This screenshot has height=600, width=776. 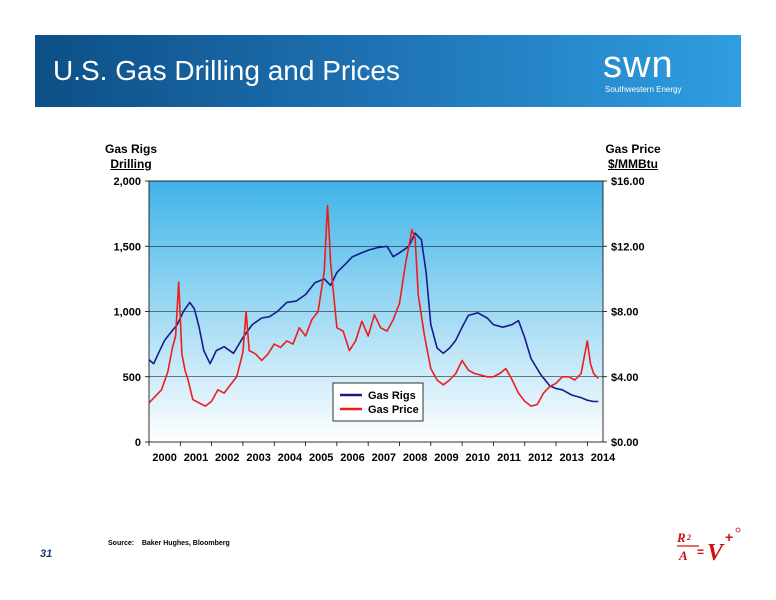 I want to click on right-axis-header: Gas Price $/MMBtu, so click(x=633, y=157).